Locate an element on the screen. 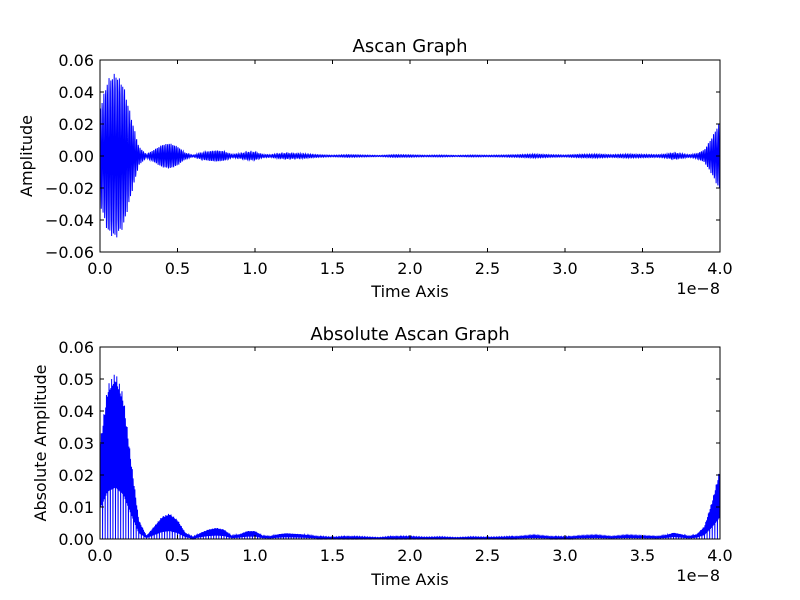 The height and width of the screenshot is (600, 800). ascan-title: Ascan Graph is located at coordinates (410, 46).